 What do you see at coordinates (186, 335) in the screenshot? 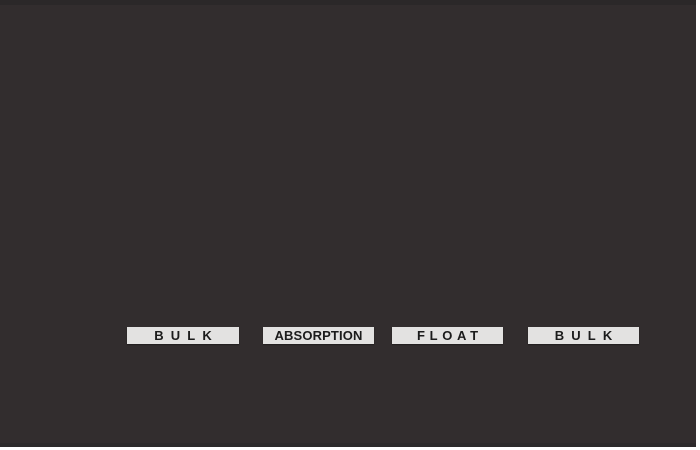
I see `stage-label-bulk-1-text: BULK` at bounding box center [186, 335].